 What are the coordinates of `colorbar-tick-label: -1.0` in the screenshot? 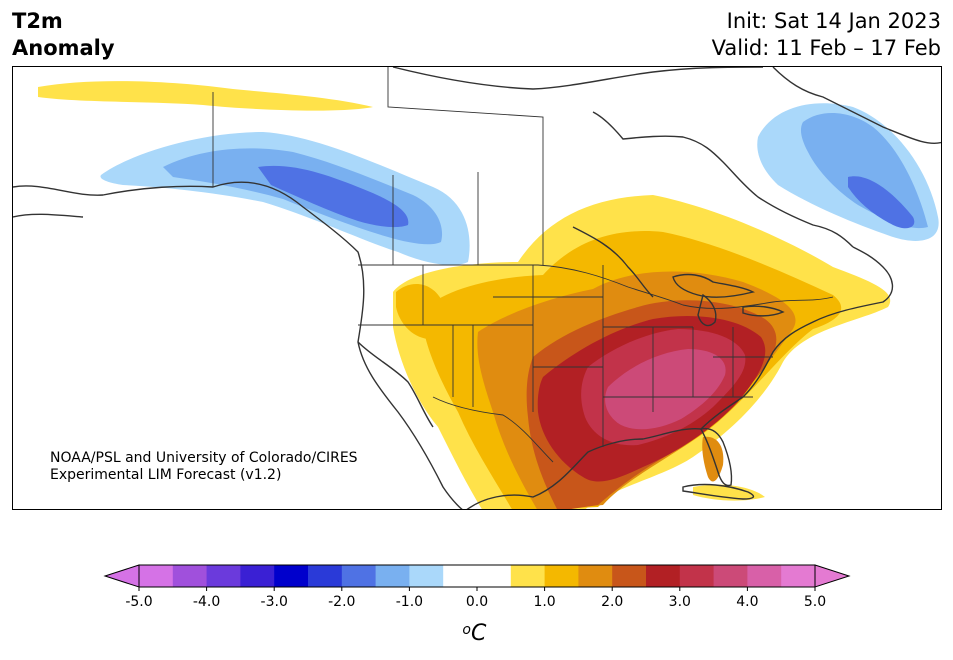 It's located at (409, 602).